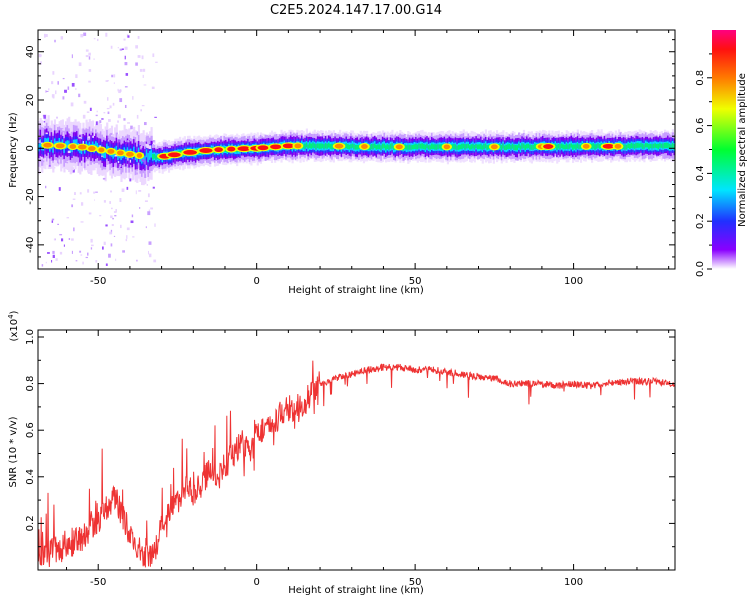 The height and width of the screenshot is (600, 750). What do you see at coordinates (30, 51) in the screenshot?
I see `spec-ytick-label: 40` at bounding box center [30, 51].